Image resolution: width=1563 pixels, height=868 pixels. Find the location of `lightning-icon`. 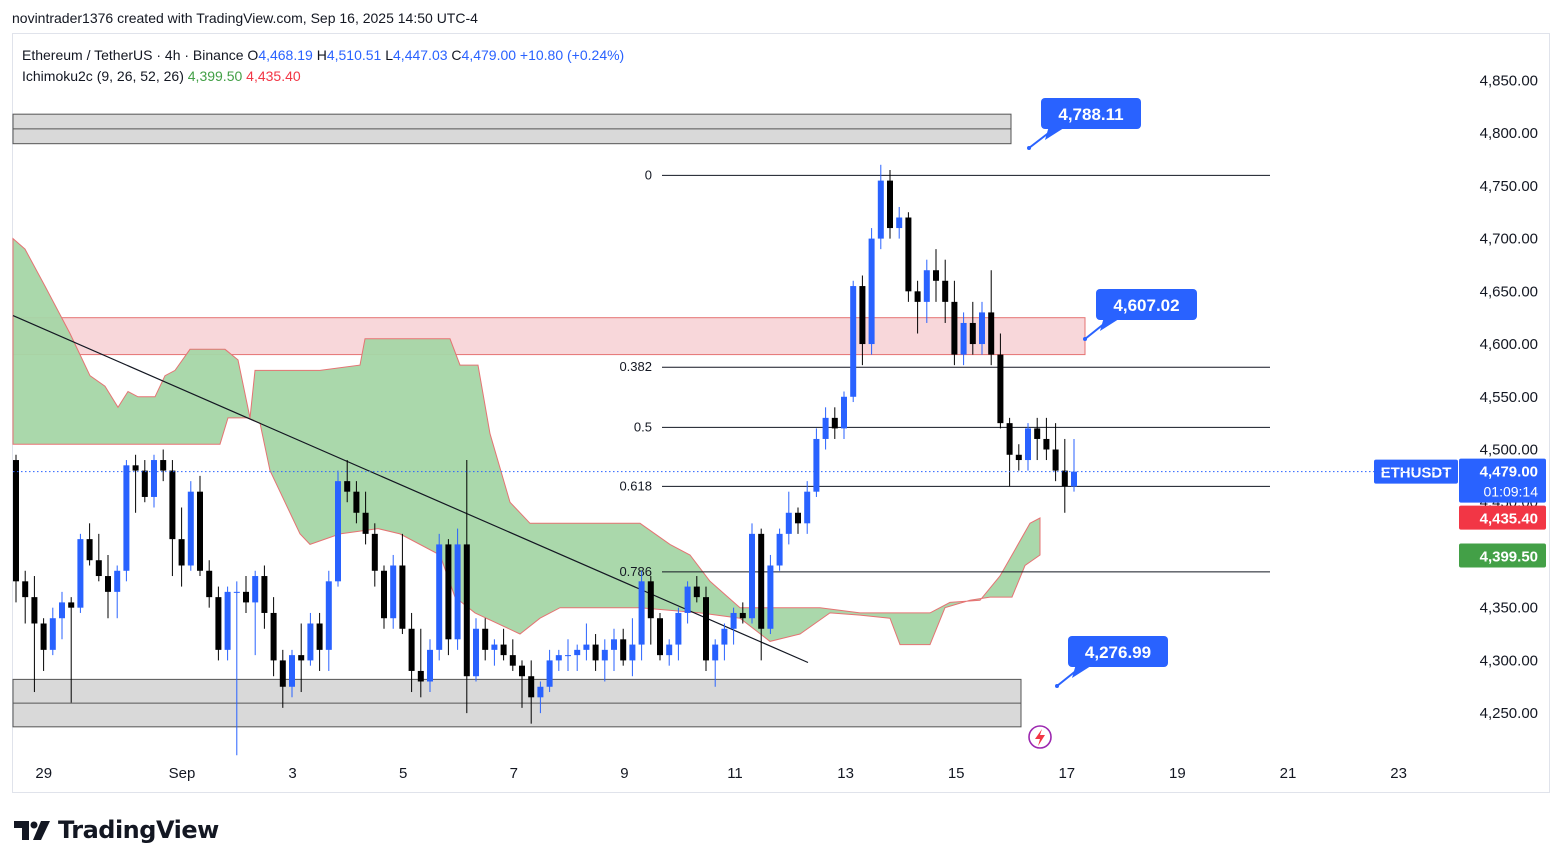

lightning-icon is located at coordinates (1040, 737).